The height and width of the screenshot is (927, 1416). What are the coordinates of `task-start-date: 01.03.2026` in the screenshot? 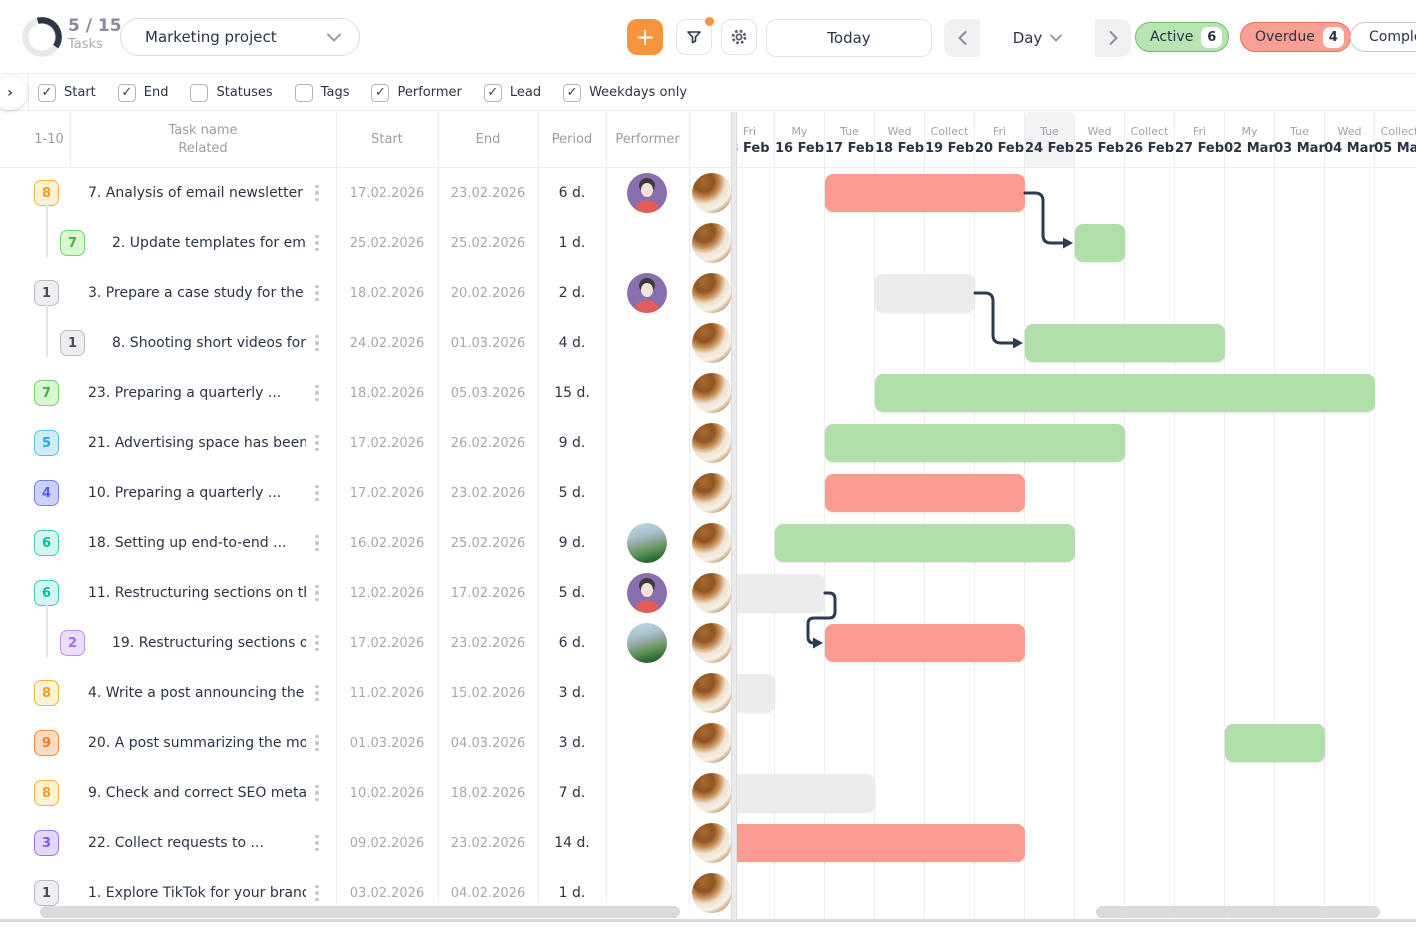 It's located at (387, 743).